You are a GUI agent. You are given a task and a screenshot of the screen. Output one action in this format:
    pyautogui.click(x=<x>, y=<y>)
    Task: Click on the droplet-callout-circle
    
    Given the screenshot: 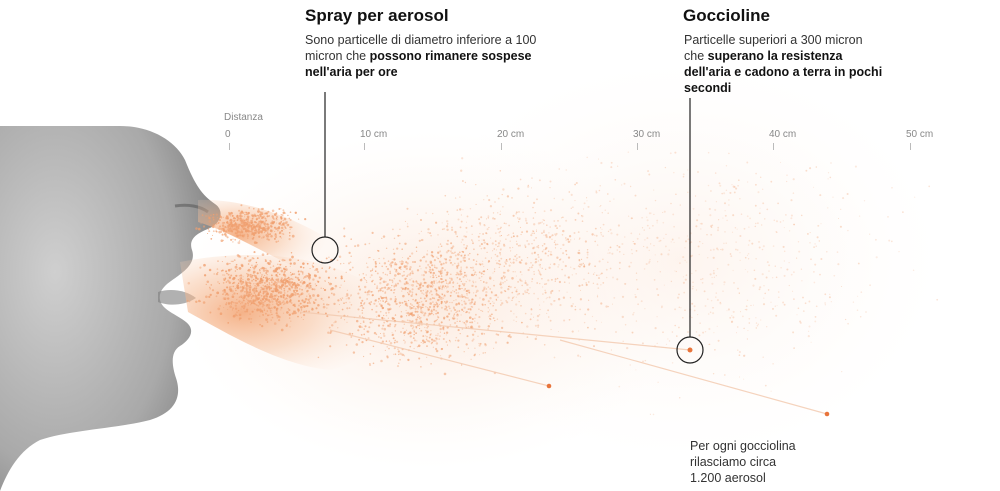 What is the action you would take?
    pyautogui.click(x=690, y=350)
    